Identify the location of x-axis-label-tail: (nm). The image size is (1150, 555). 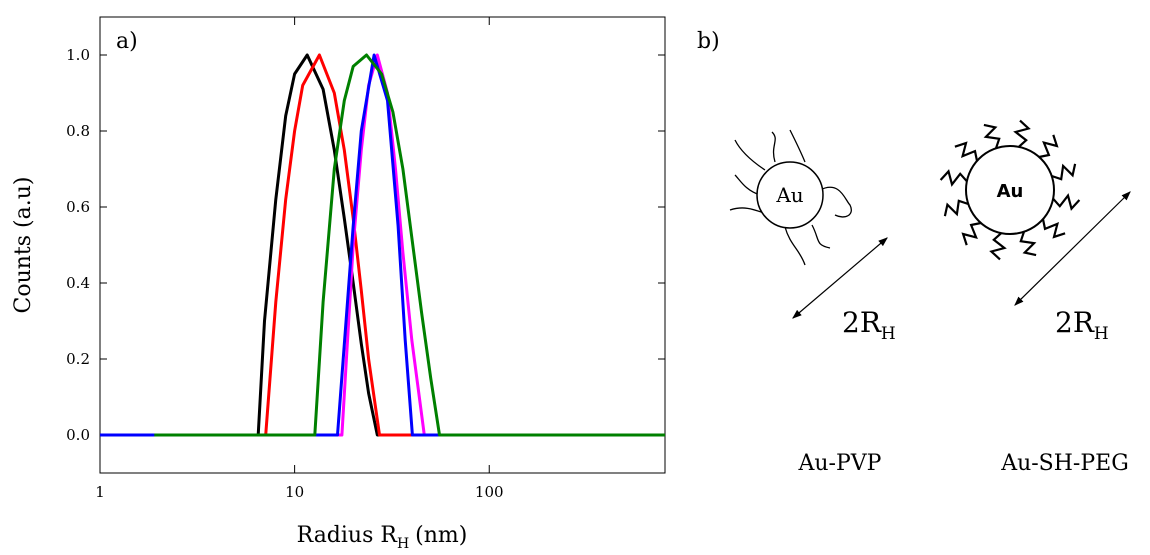
(441, 535).